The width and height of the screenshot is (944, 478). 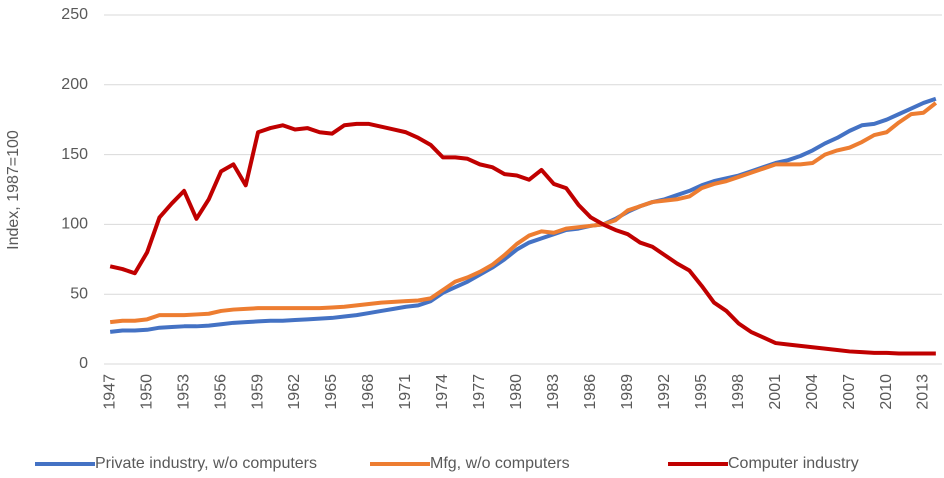 What do you see at coordinates (664, 392) in the screenshot?
I see `x-tick-label: 1992` at bounding box center [664, 392].